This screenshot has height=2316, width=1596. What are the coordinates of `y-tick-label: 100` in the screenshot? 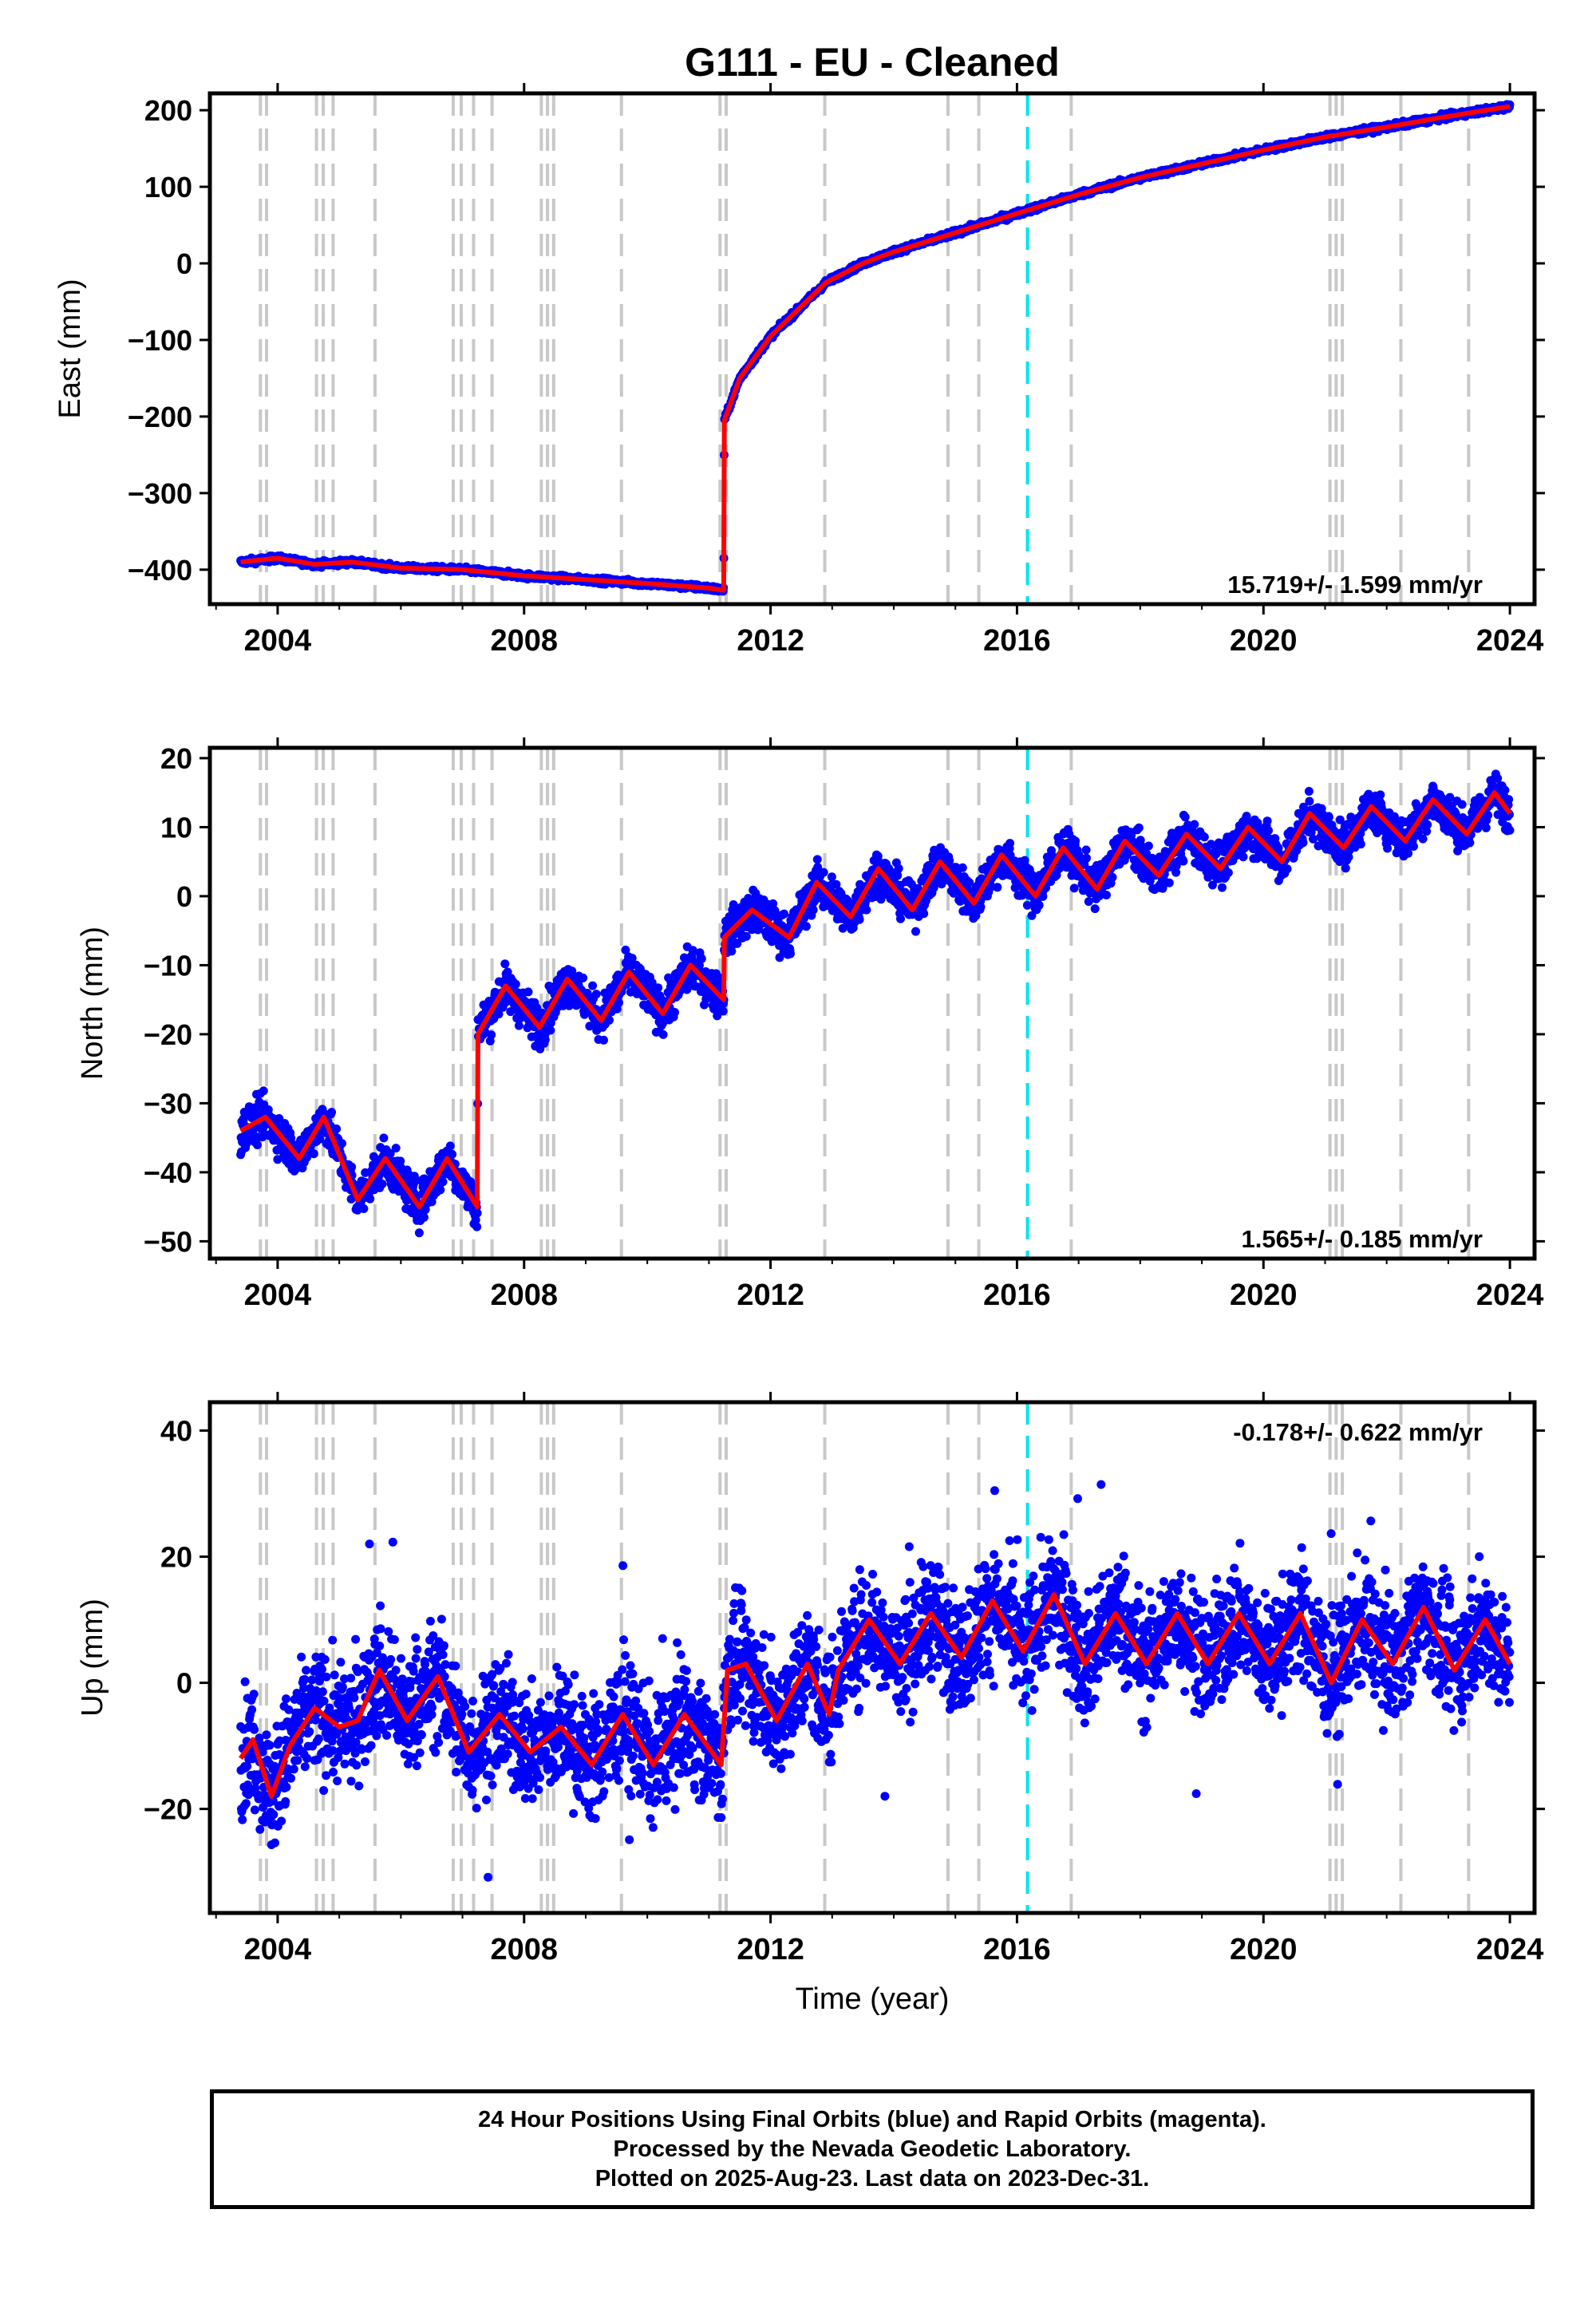 It's located at (168, 187).